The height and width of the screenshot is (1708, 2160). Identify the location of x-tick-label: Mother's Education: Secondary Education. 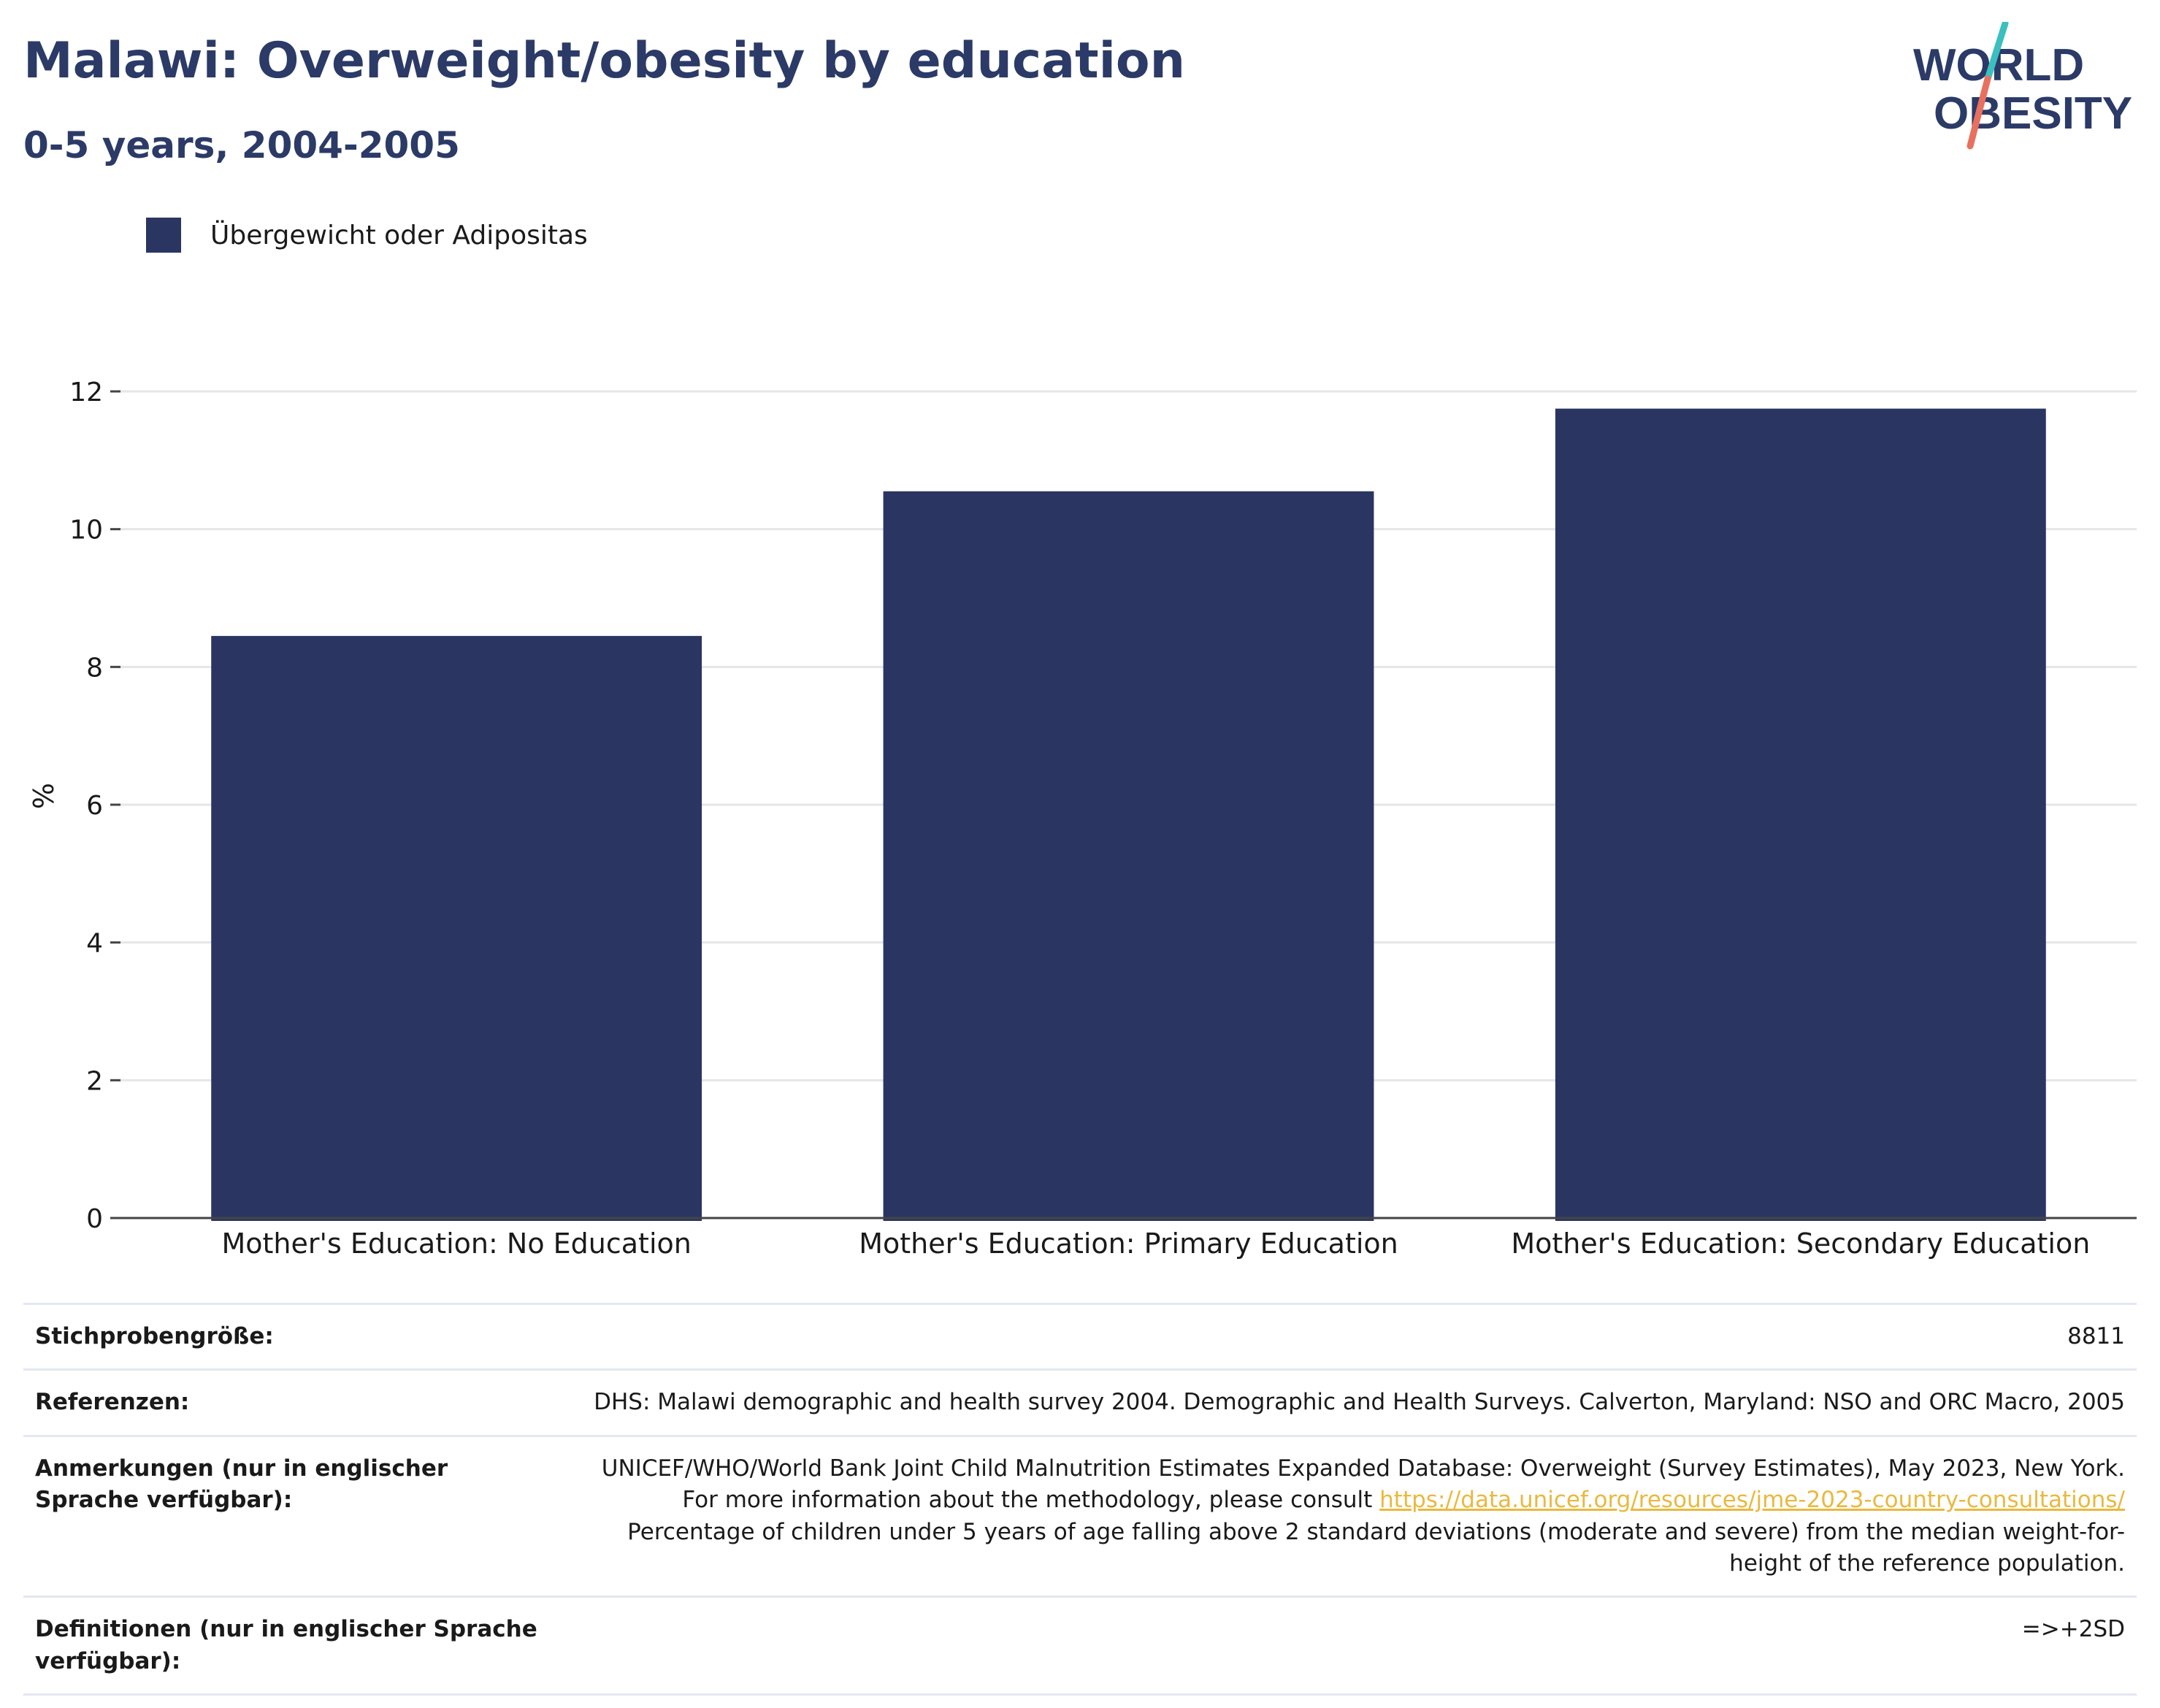
(1800, 1244).